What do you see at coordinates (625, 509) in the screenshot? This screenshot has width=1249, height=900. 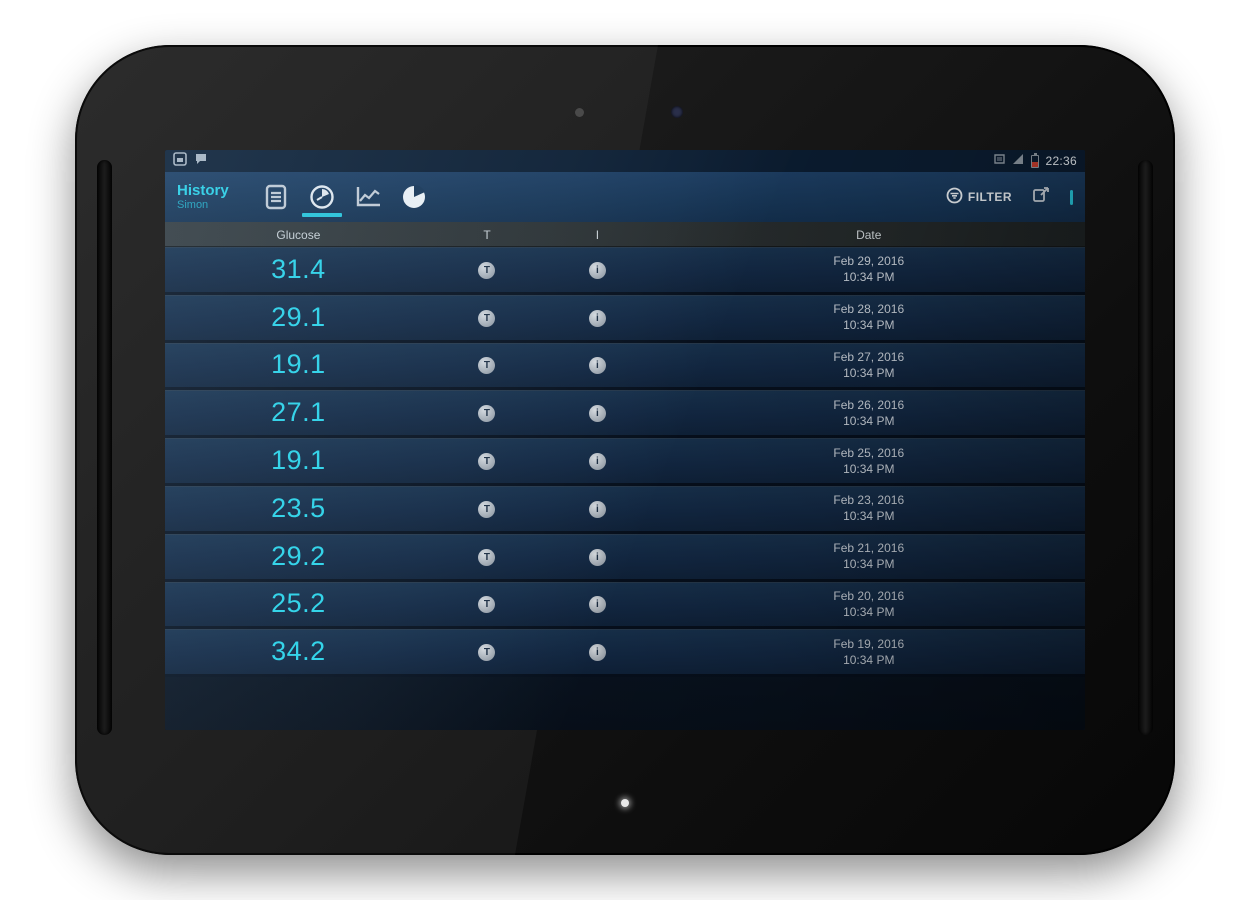 I see `table-row: 23.5 T i Feb 23, 2016 10:34 PM` at bounding box center [625, 509].